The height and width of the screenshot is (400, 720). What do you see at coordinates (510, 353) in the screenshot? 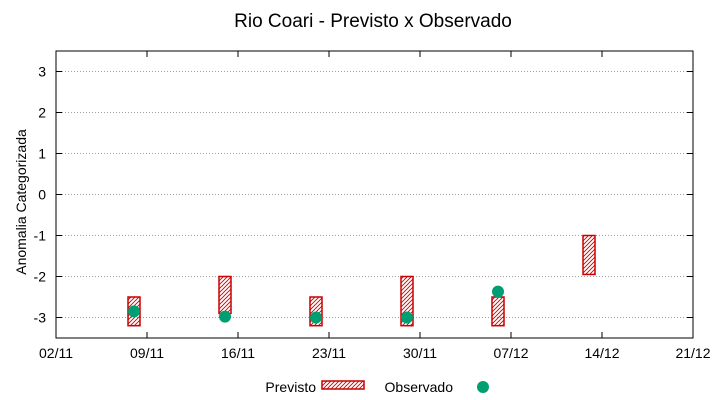
I see `x-tick-label: 07/12` at bounding box center [510, 353].